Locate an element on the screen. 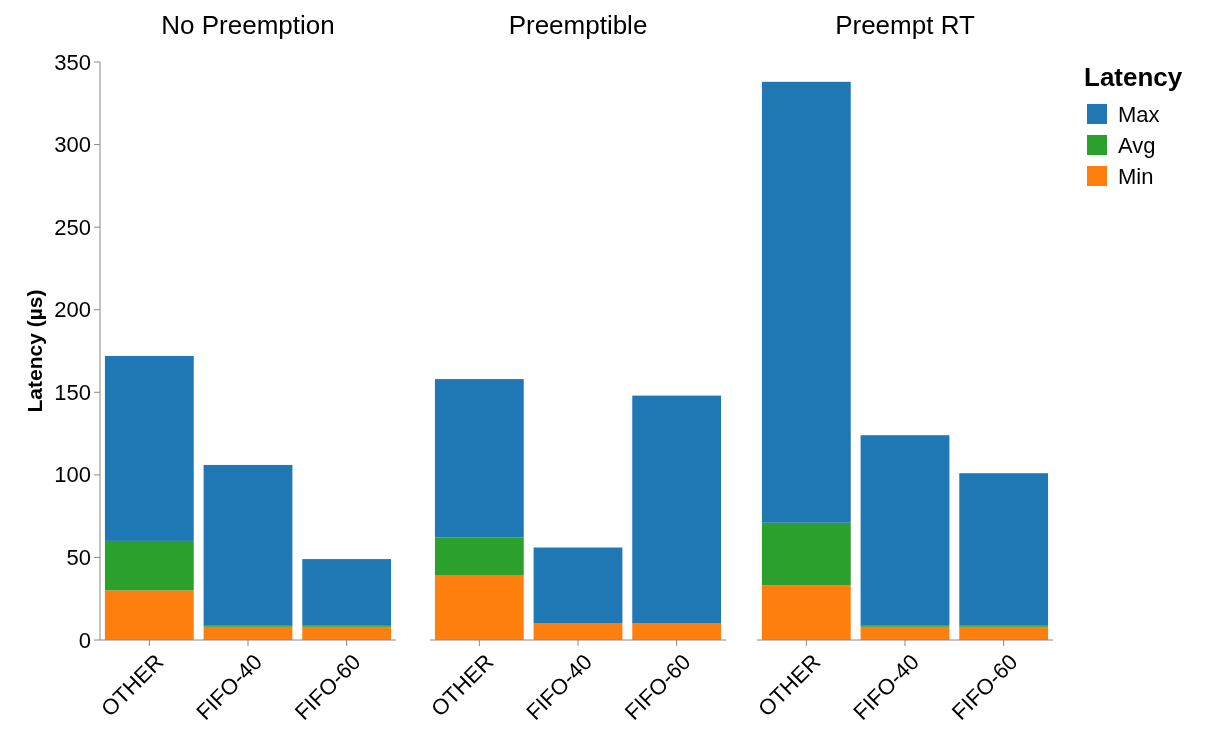  y-tick-label: 150 is located at coordinates (72, 392).